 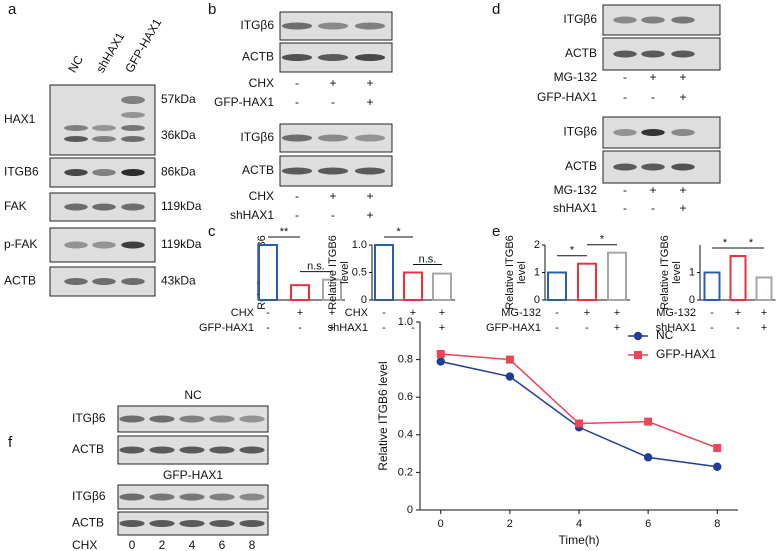 I want to click on y-axis-label: Relative ITGB6, so click(x=665, y=272).